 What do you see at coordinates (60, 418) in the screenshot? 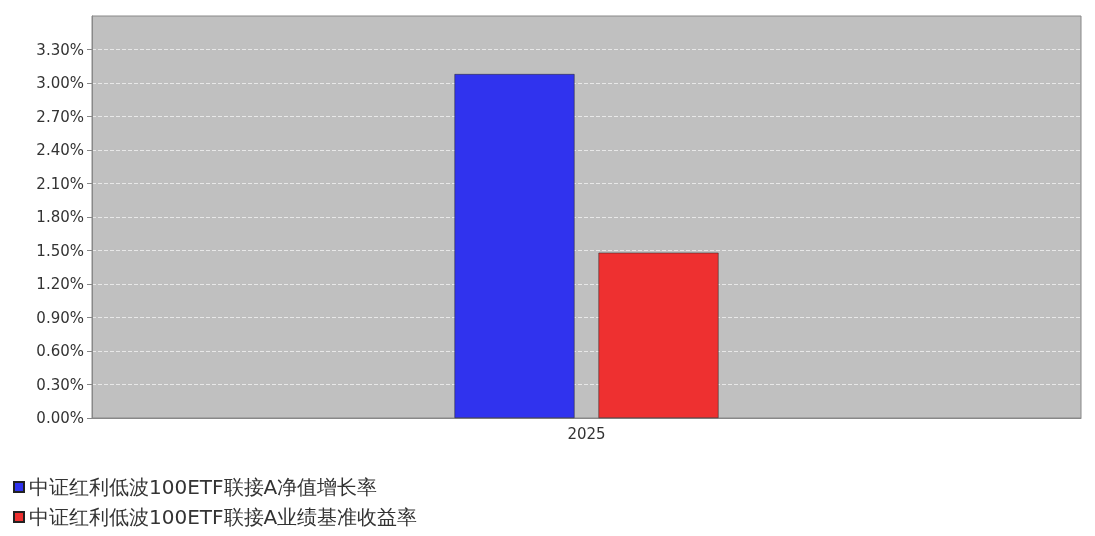
I see `y-tick-label: 0.00%` at bounding box center [60, 418].